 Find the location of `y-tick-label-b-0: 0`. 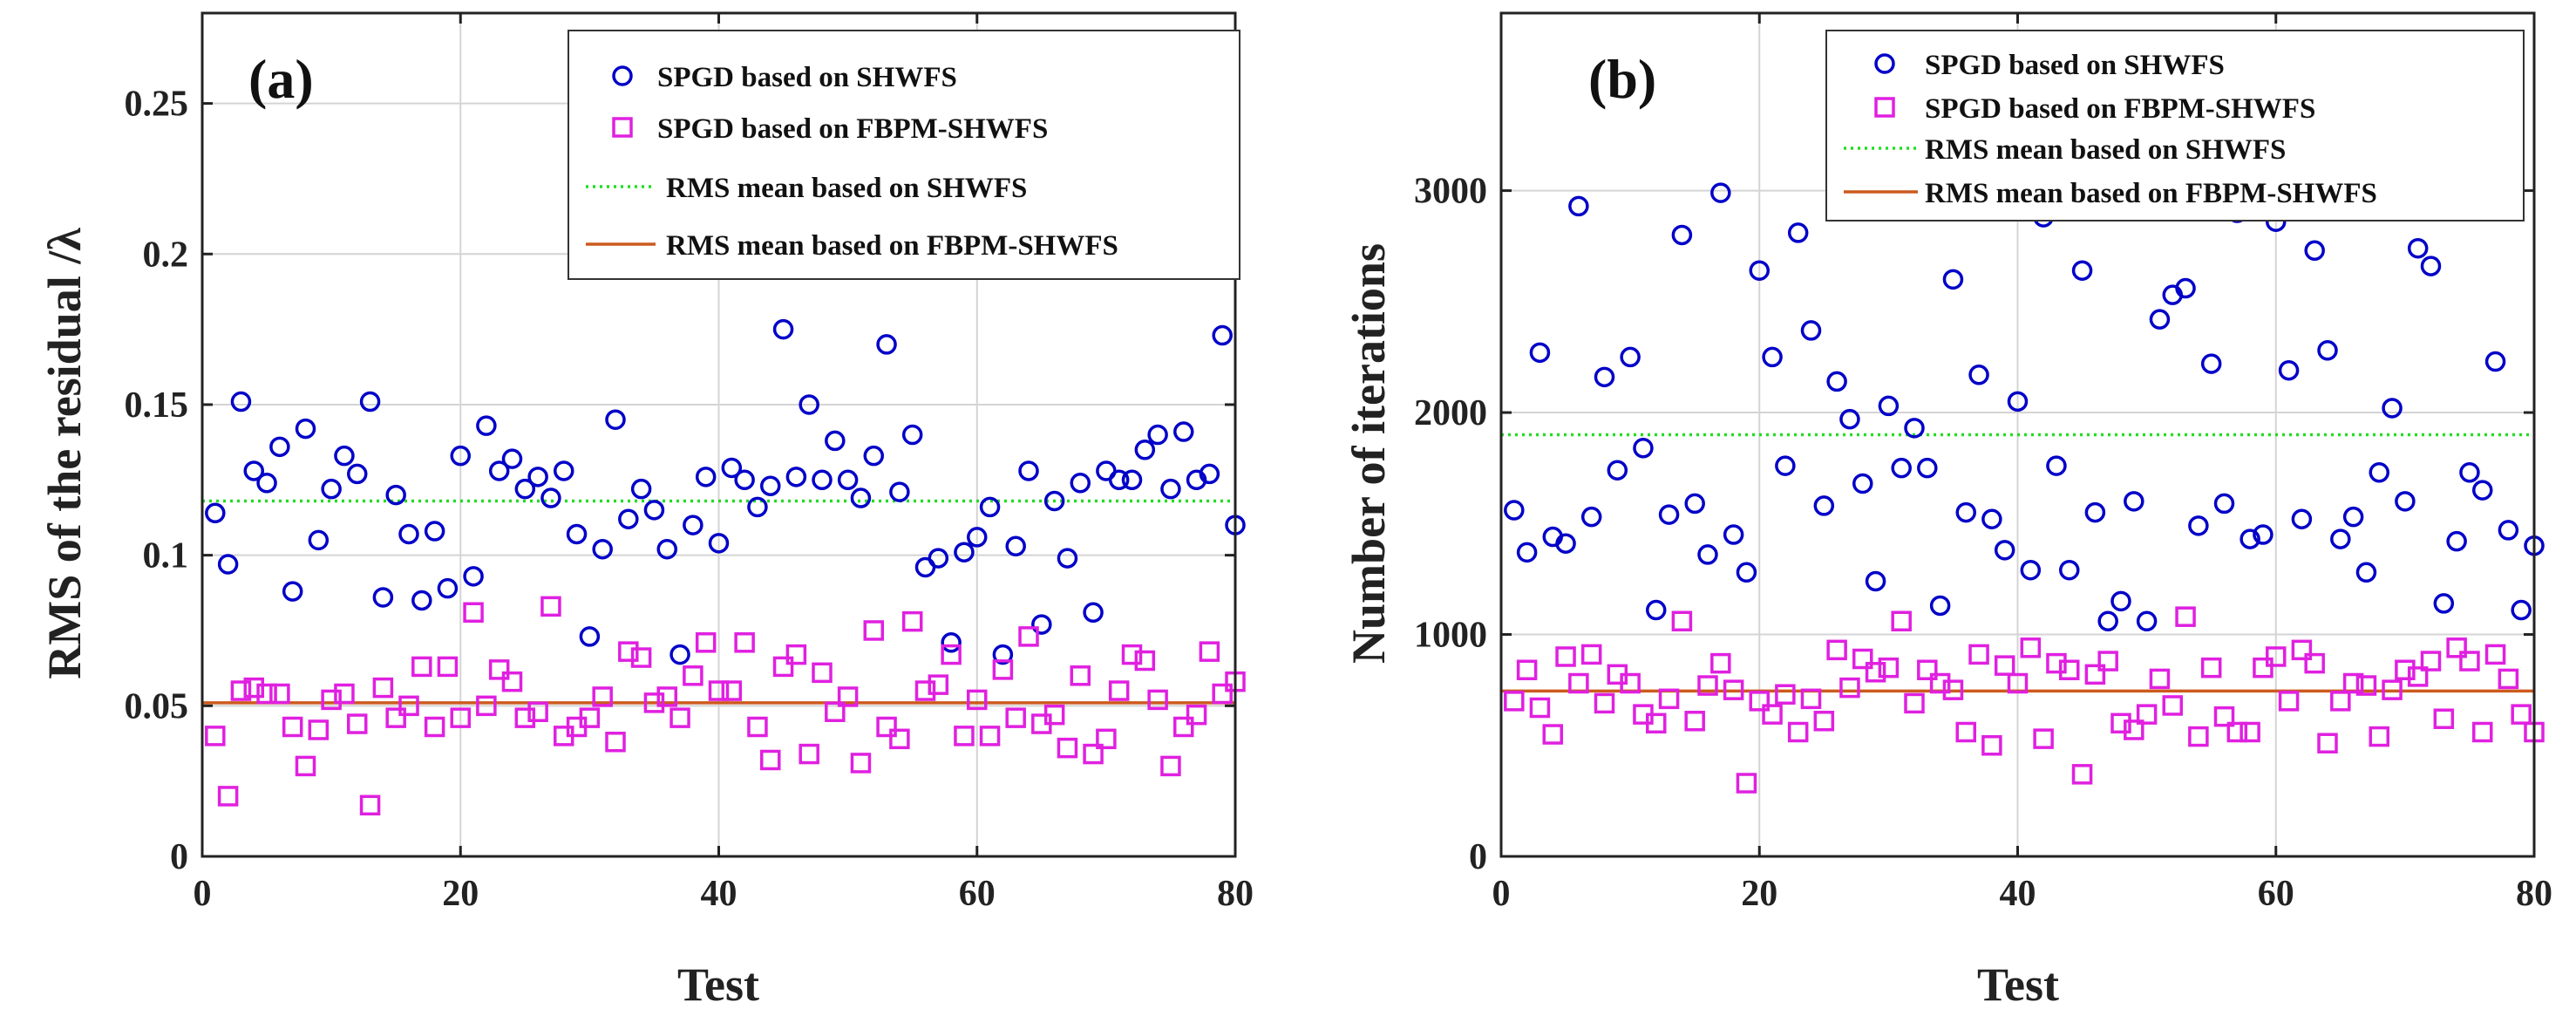

y-tick-label-b-0: 0 is located at coordinates (1478, 857).